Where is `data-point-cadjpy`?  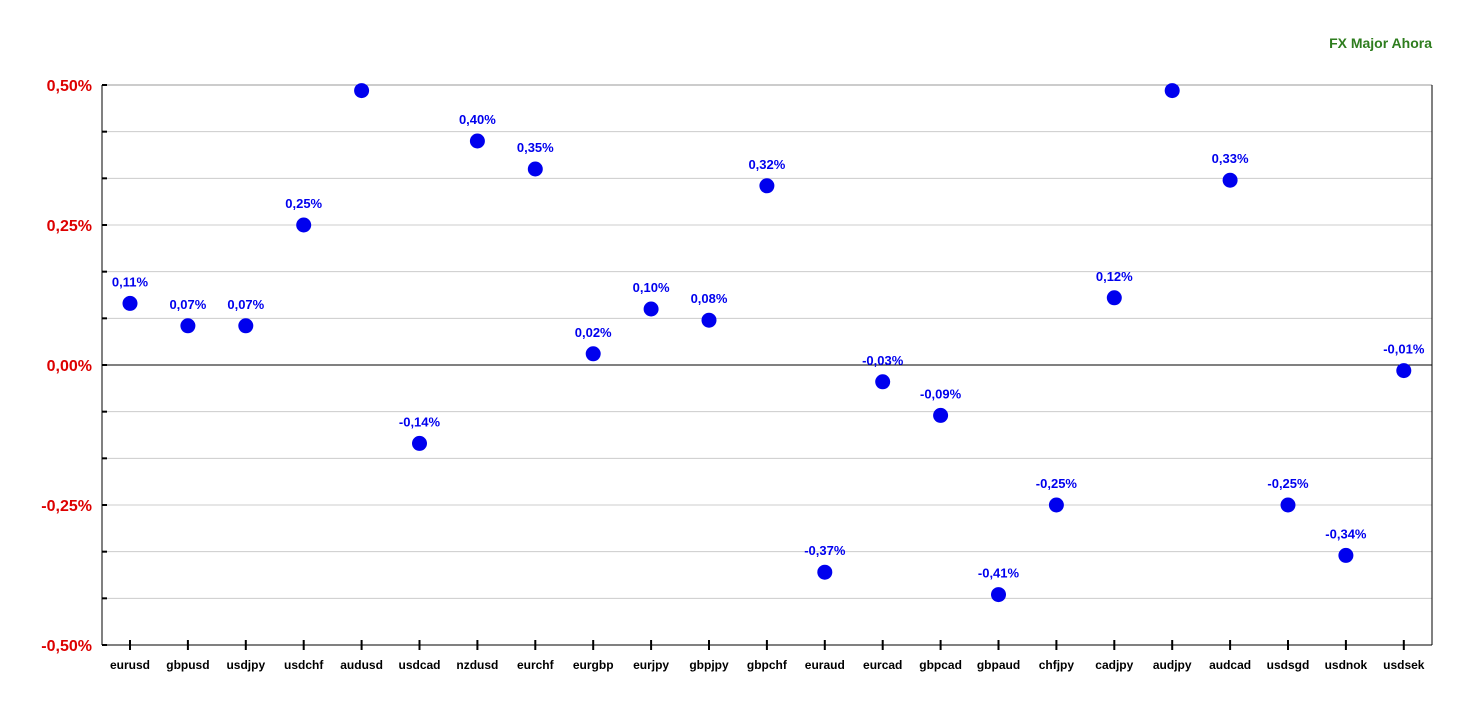
data-point-cadjpy is located at coordinates (1114, 298).